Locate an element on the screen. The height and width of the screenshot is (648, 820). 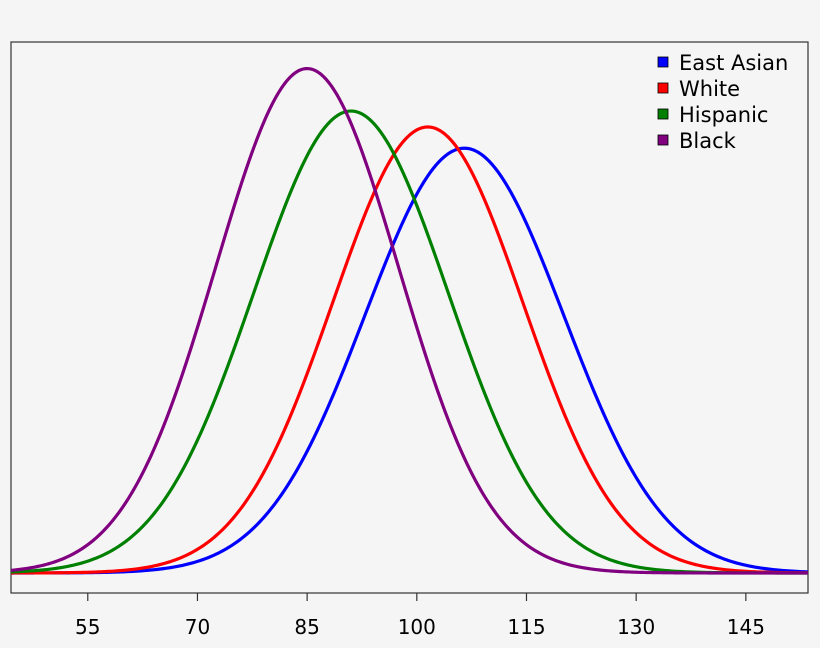
x-tick-label-1: 70 is located at coordinates (197, 627).